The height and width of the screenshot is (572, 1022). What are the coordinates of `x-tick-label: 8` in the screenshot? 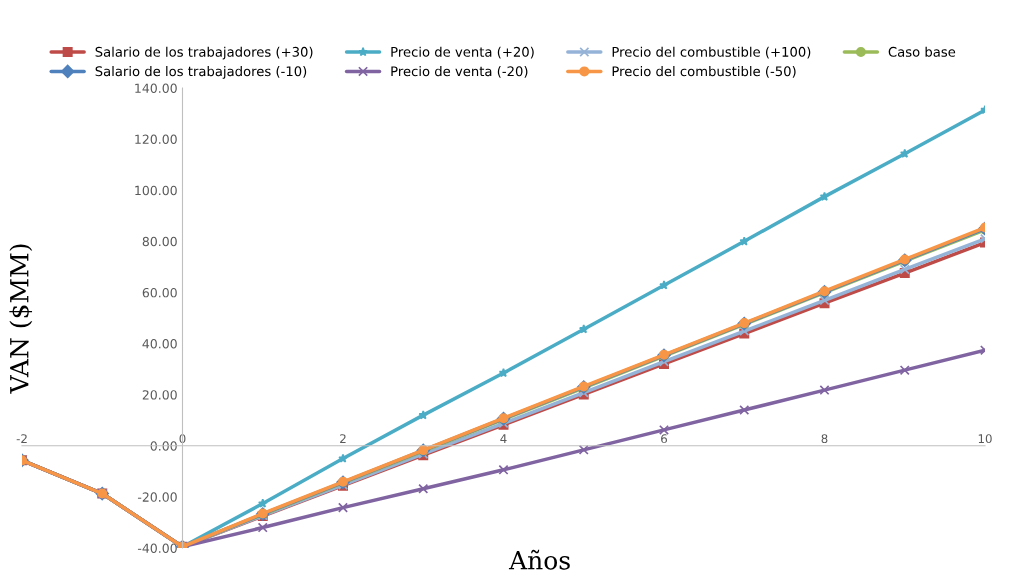 It's located at (824, 439).